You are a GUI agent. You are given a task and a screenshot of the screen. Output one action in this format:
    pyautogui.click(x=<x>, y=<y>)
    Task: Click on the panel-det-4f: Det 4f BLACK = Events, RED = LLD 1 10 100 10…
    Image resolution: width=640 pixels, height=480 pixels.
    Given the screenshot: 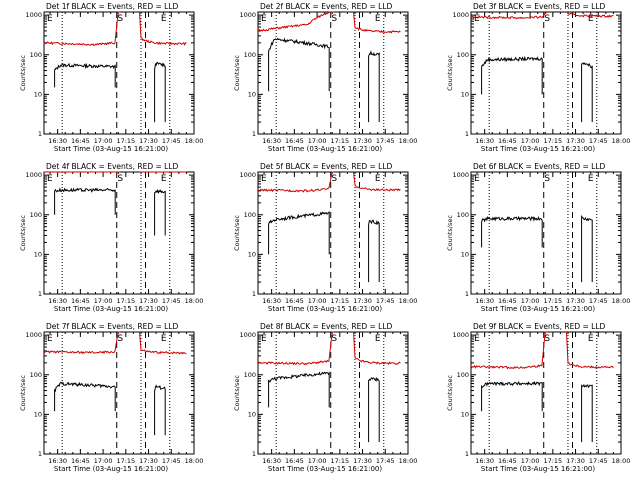 What is the action you would take?
    pyautogui.click(x=111, y=237)
    